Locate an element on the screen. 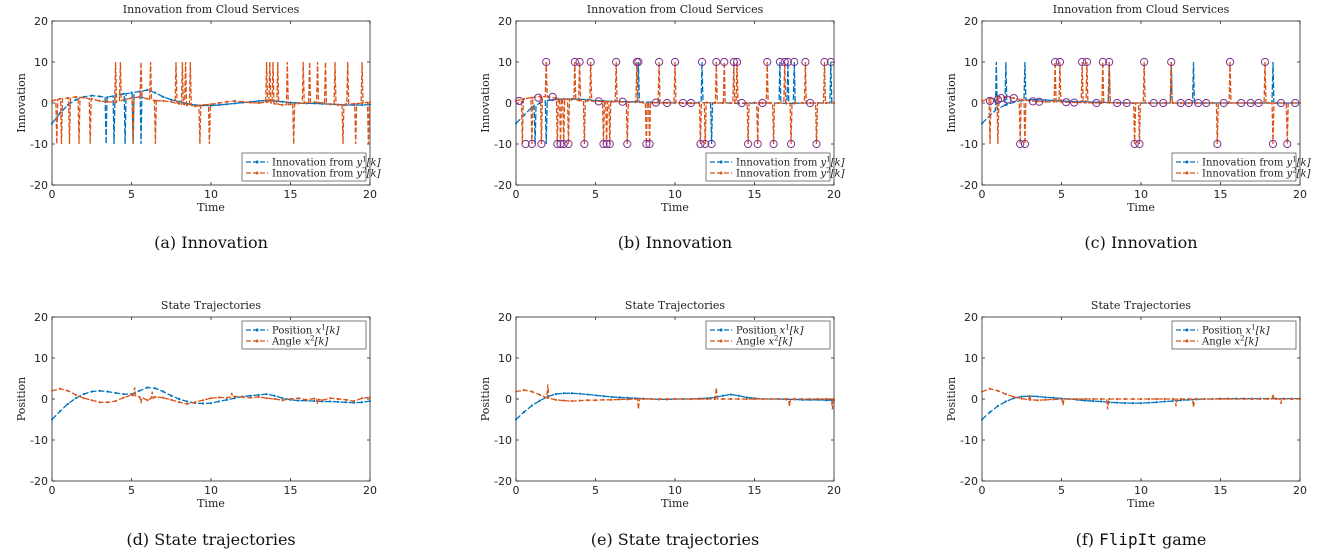 This screenshot has height=557, width=1317. chart-title: State Trajectories is located at coordinates (211, 305).